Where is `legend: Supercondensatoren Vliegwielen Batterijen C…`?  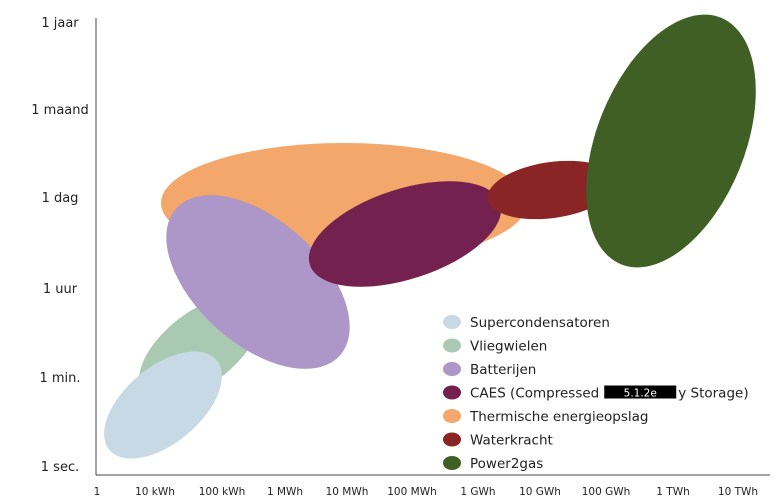
legend: Supercondensatoren Vliegwielen Batterijen C… is located at coordinates (596, 393).